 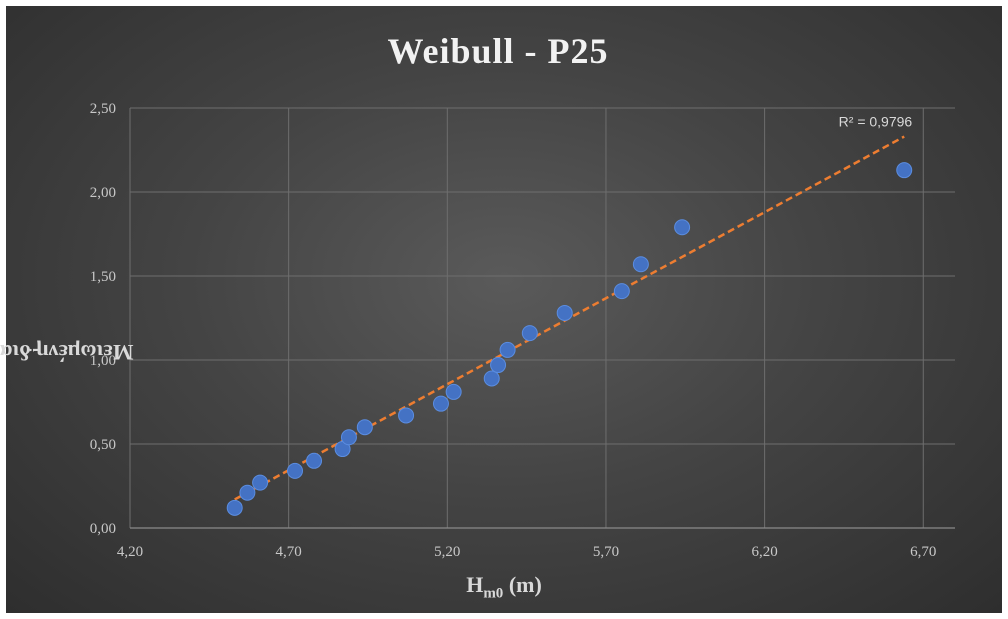 I want to click on x-tick-label: 5,70, so click(x=606, y=552).